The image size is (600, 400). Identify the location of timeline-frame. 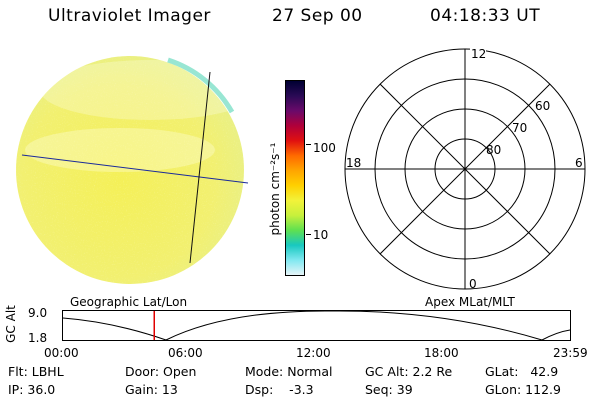
(316, 325).